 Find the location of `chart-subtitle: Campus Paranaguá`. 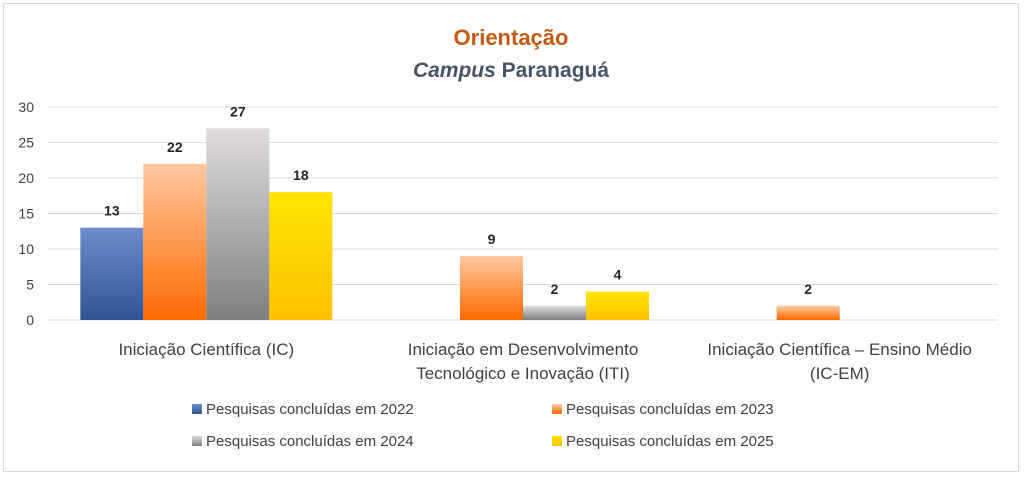

chart-subtitle: Campus Paranaguá is located at coordinates (511, 70).